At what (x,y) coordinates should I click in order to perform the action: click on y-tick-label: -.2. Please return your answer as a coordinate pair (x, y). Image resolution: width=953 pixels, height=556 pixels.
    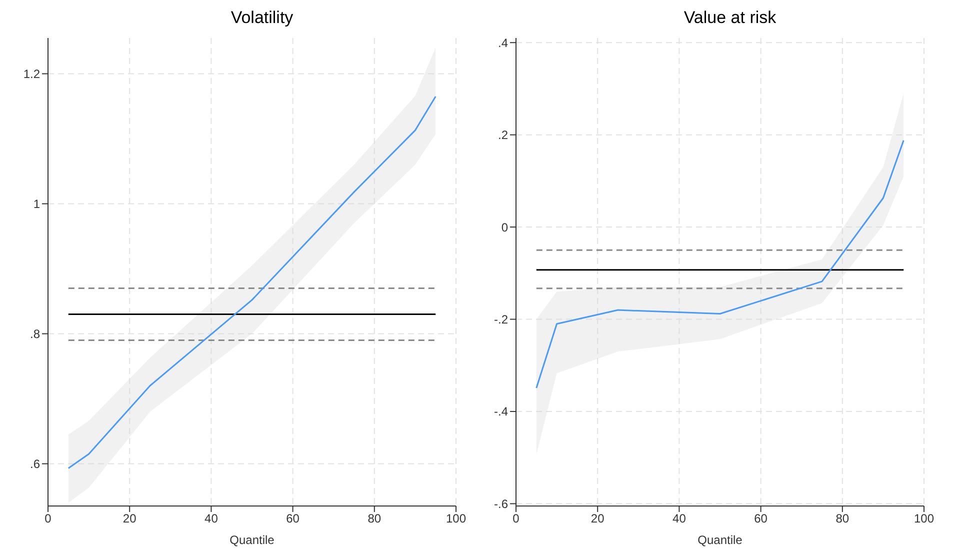
    Looking at the image, I should click on (501, 319).